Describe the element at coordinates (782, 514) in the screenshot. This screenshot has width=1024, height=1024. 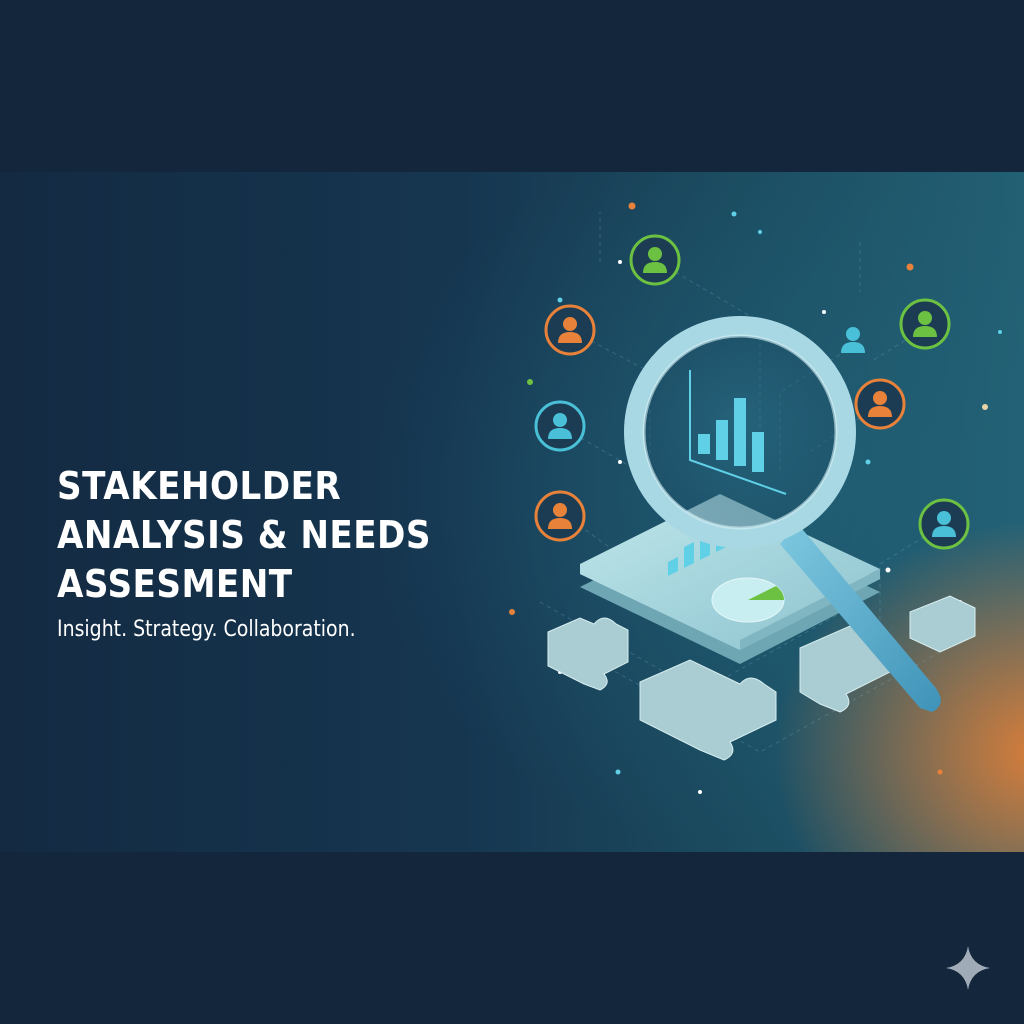
I see `magnifying-glass-icon` at that location.